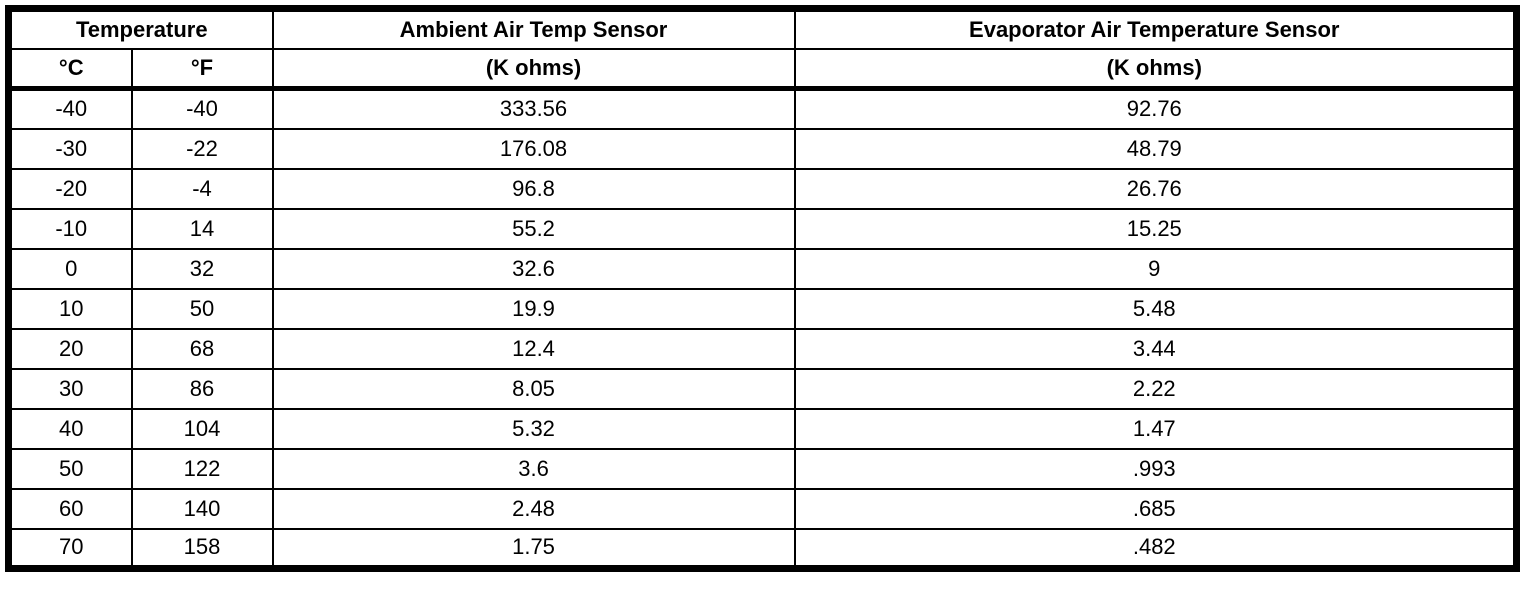 This screenshot has height=606, width=1520. I want to click on header-ambient-sensor: Ambient Air Temp Sensor, so click(533, 28).